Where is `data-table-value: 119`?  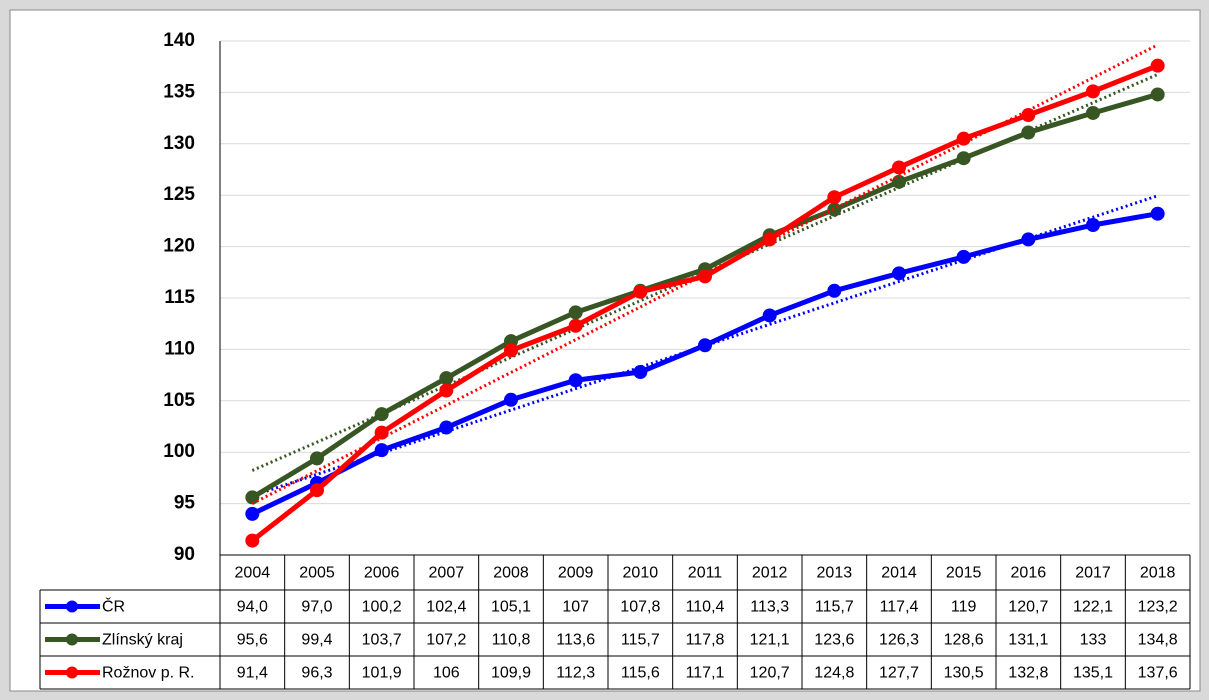 data-table-value: 119 is located at coordinates (964, 607).